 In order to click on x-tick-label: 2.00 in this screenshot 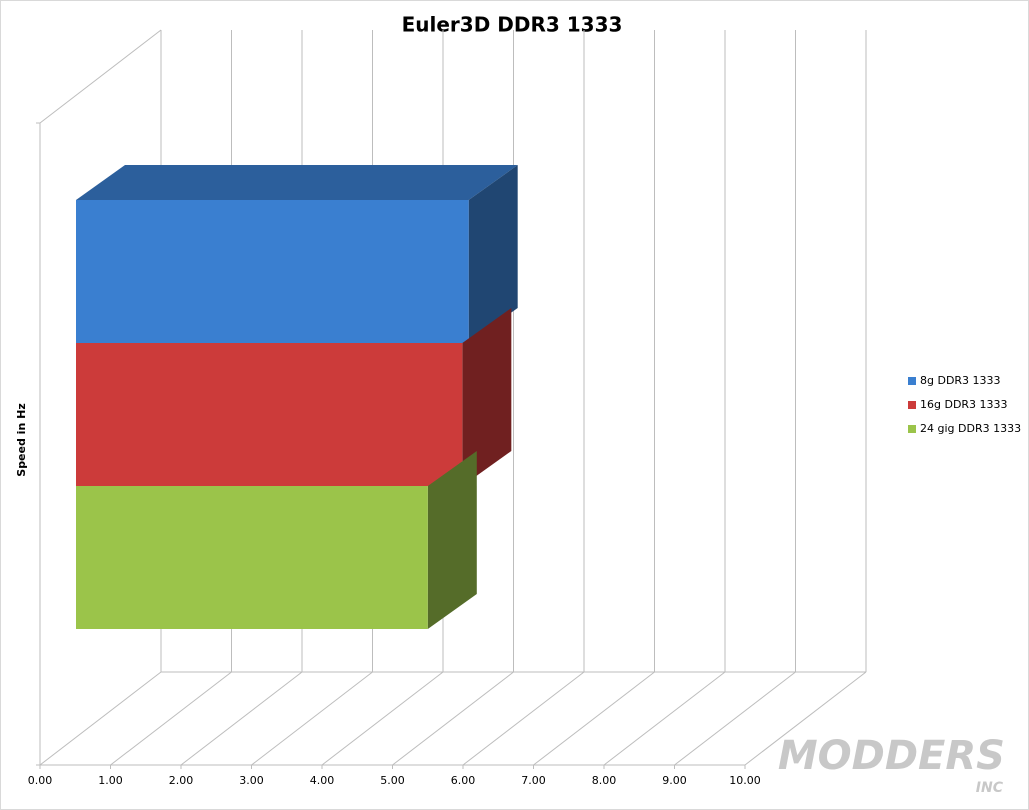, I will do `click(181, 780)`.